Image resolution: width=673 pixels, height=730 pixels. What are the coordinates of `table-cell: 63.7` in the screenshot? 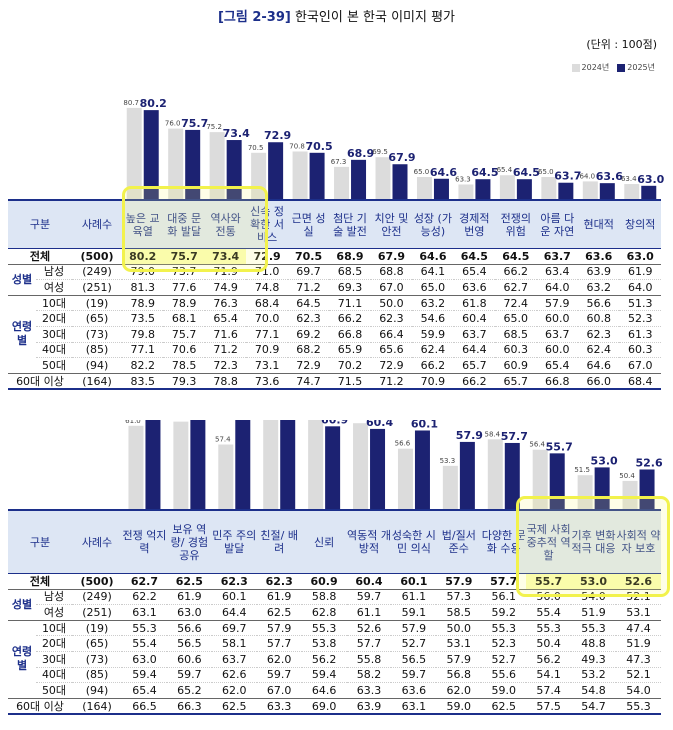 It's located at (474, 334).